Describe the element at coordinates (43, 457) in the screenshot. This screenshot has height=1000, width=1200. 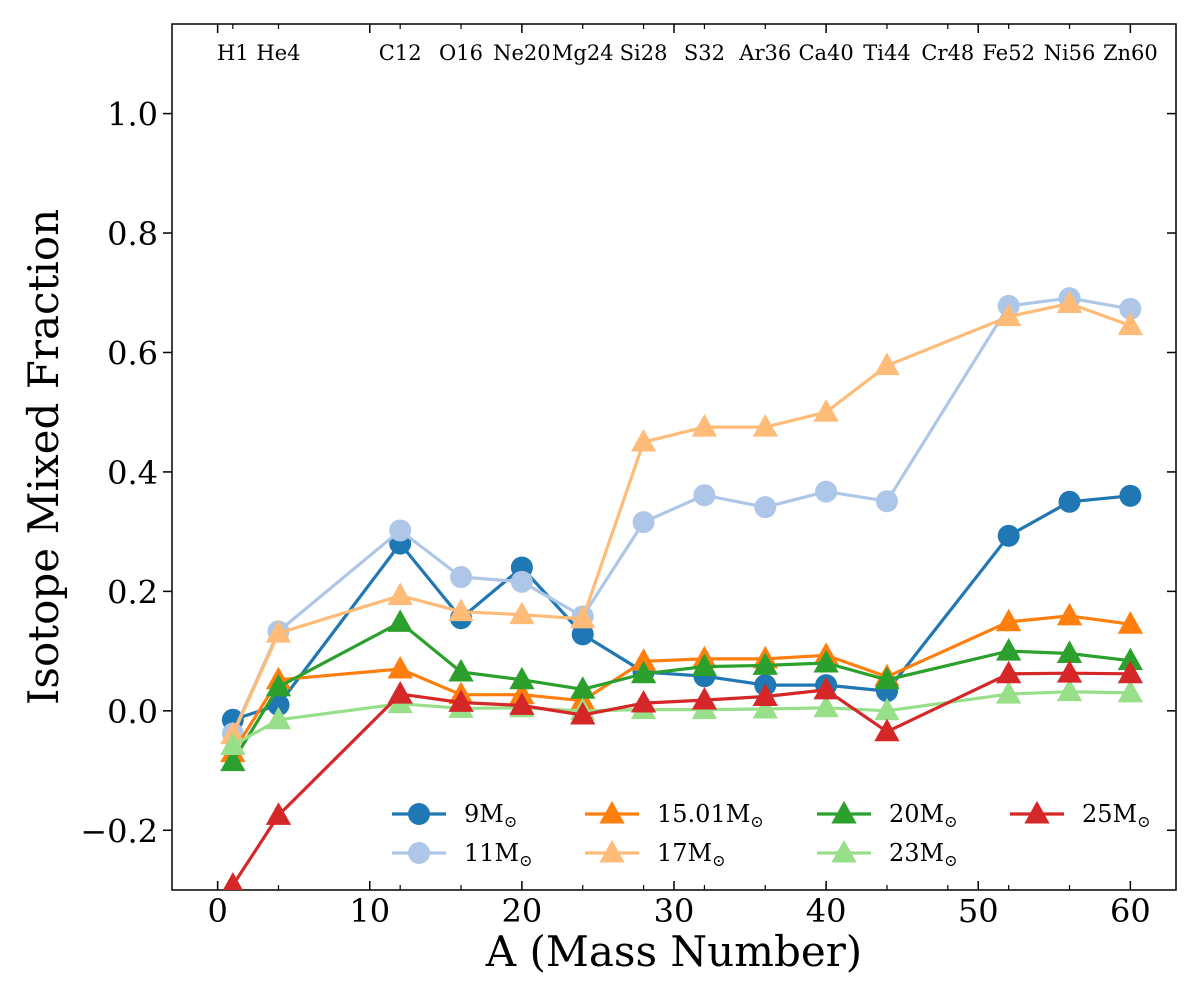
I see `y-axis-title: Isotope Mixed Fraction` at that location.